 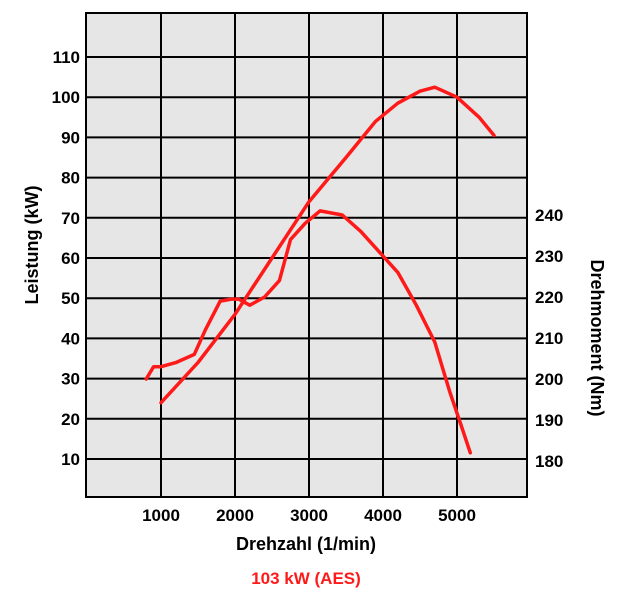 What do you see at coordinates (235, 515) in the screenshot?
I see `x-tick-label: 2000` at bounding box center [235, 515].